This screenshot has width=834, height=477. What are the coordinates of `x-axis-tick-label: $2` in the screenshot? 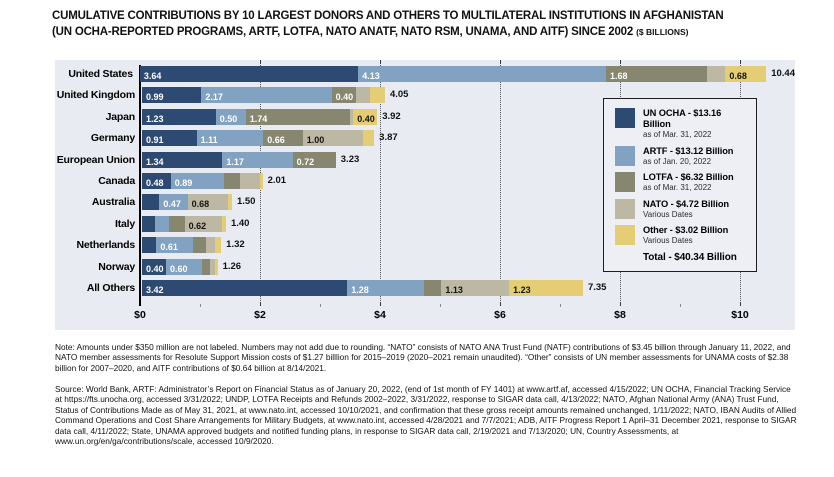 It's located at (260, 315).